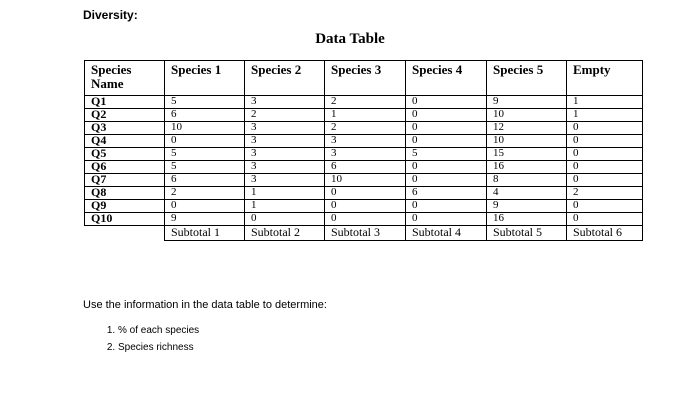 This screenshot has height=400, width=700. I want to click on table-row: Q8 2 1 0 6 4 2, so click(363, 193).